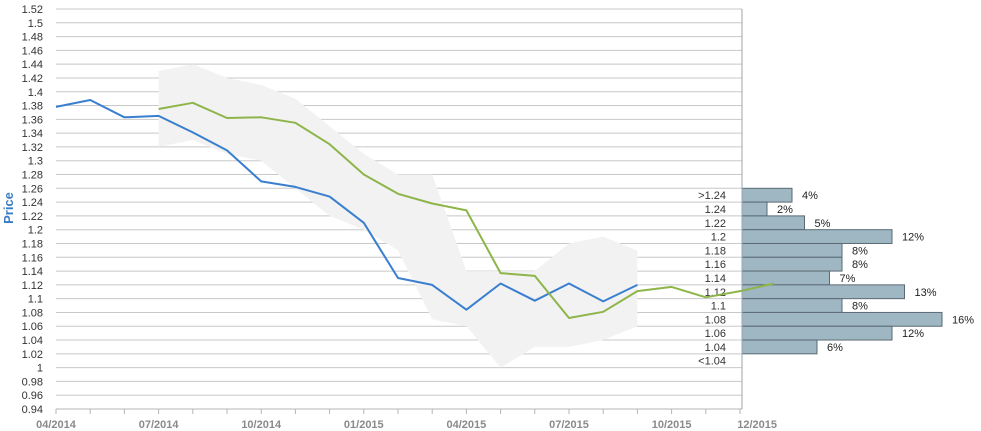  Describe the element at coordinates (715, 251) in the screenshot. I see `distribution-bin-label: 1.18` at that location.